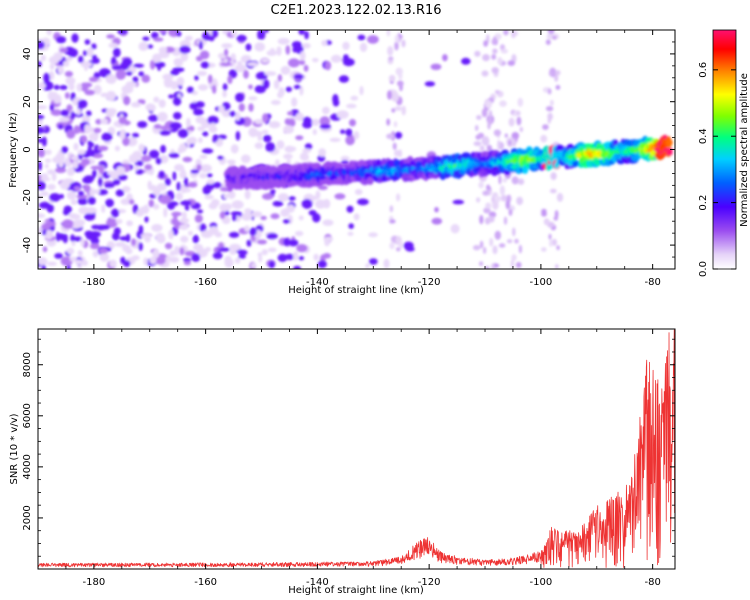  I want to click on heatmap-y-tick-label: -40, so click(27, 245).